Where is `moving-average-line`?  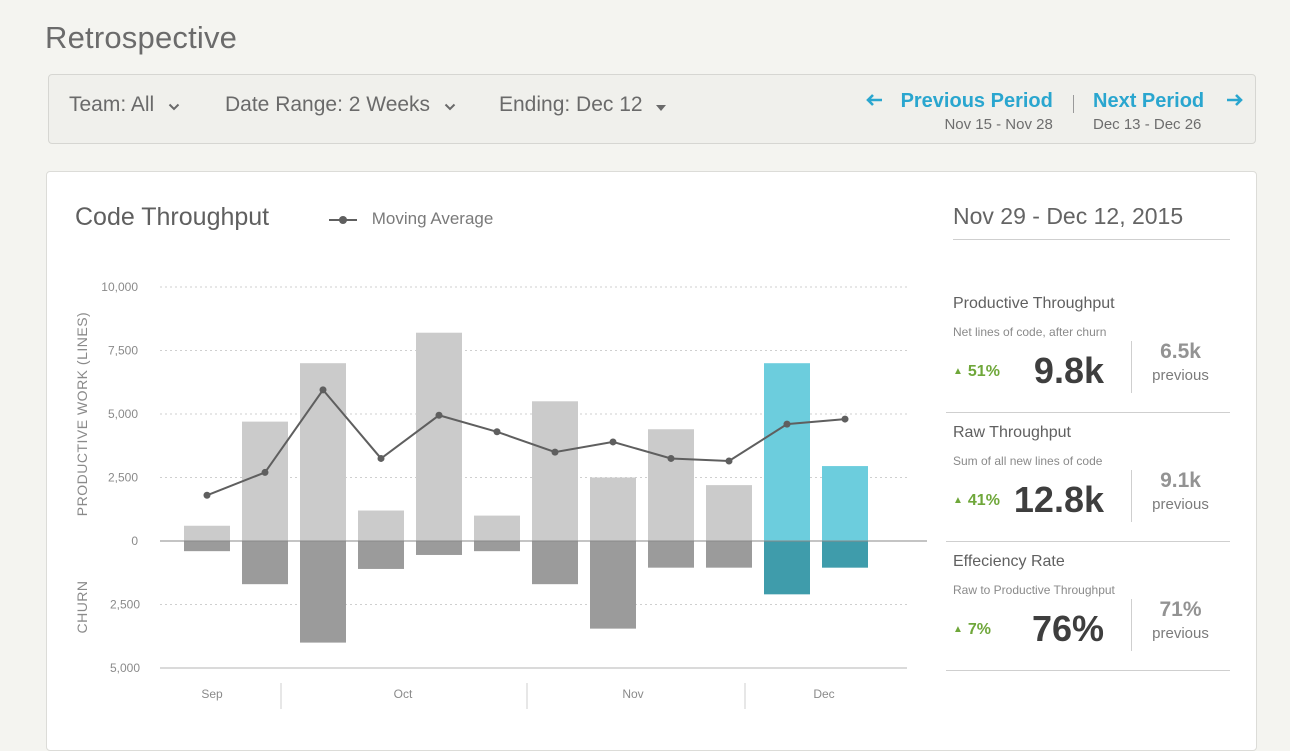 moving-average-line is located at coordinates (526, 442).